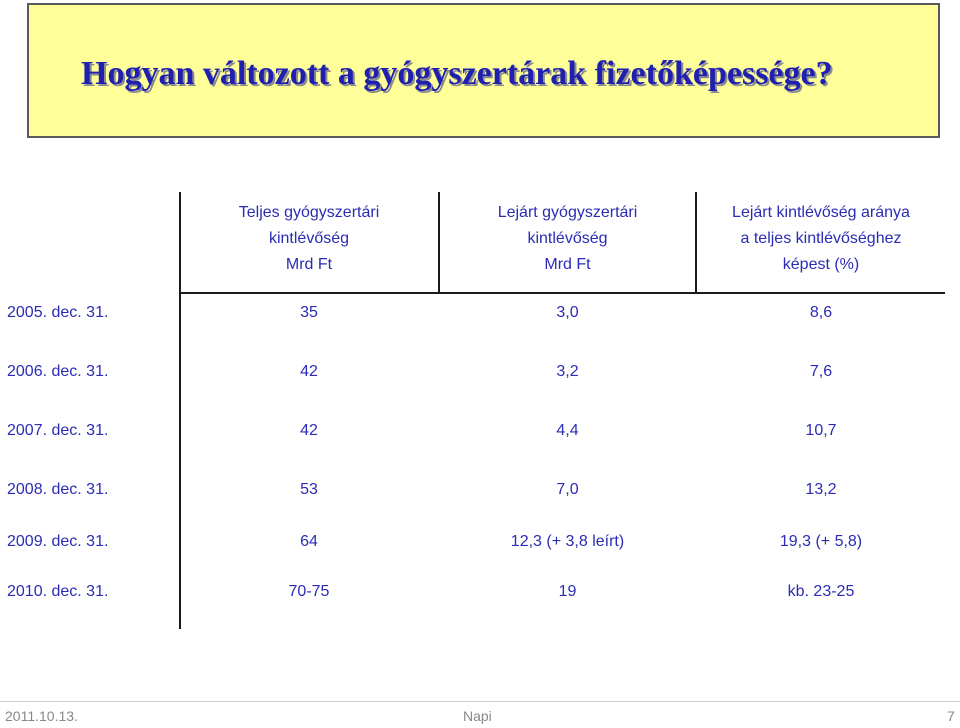 The image size is (960, 728). What do you see at coordinates (58, 541) in the screenshot?
I see `row-date: 2009. dec. 31.` at bounding box center [58, 541].